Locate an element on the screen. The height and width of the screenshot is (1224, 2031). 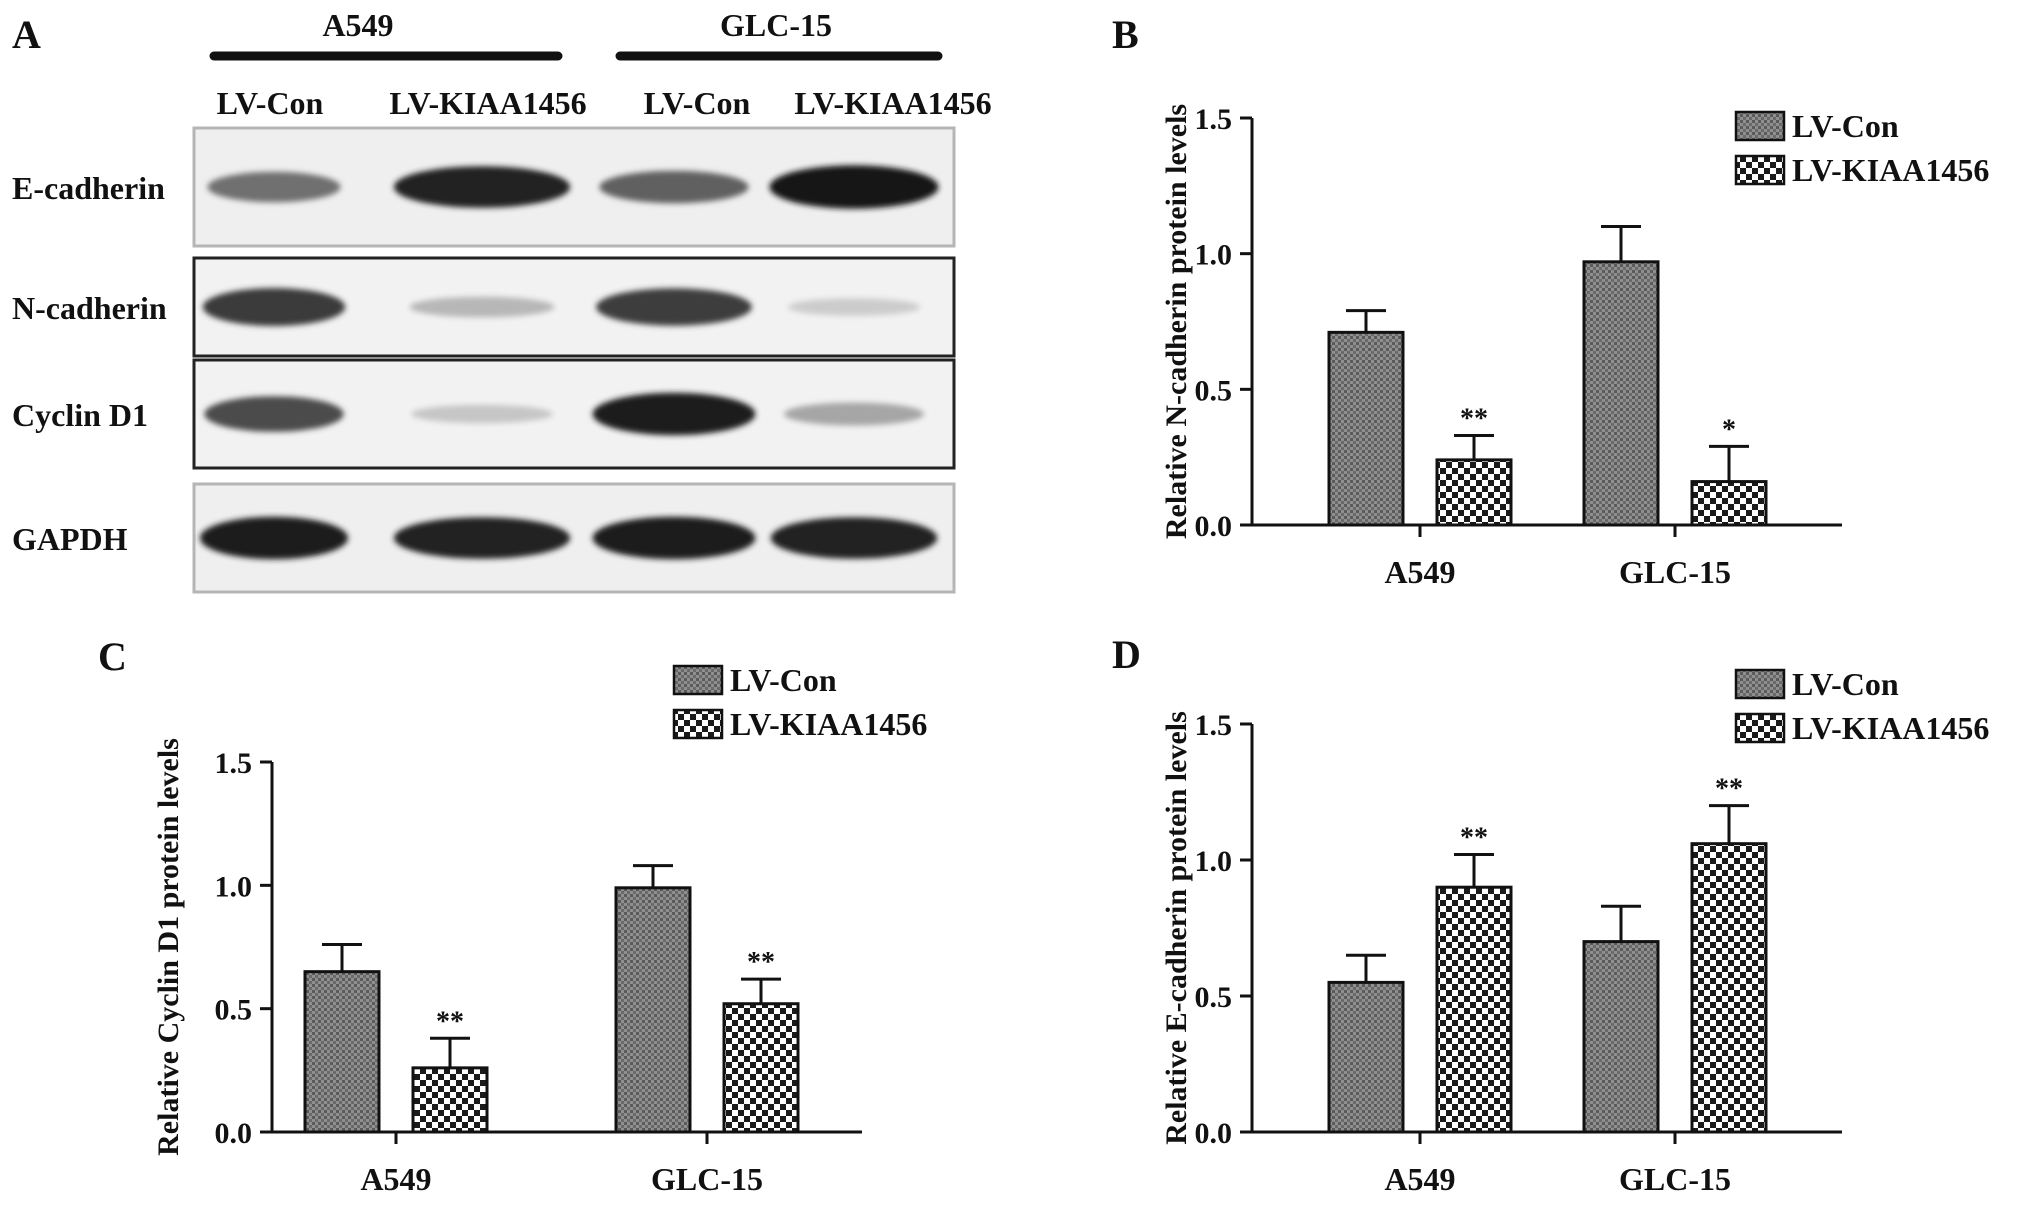
panel-letter-d: D is located at coordinates (1126, 654).